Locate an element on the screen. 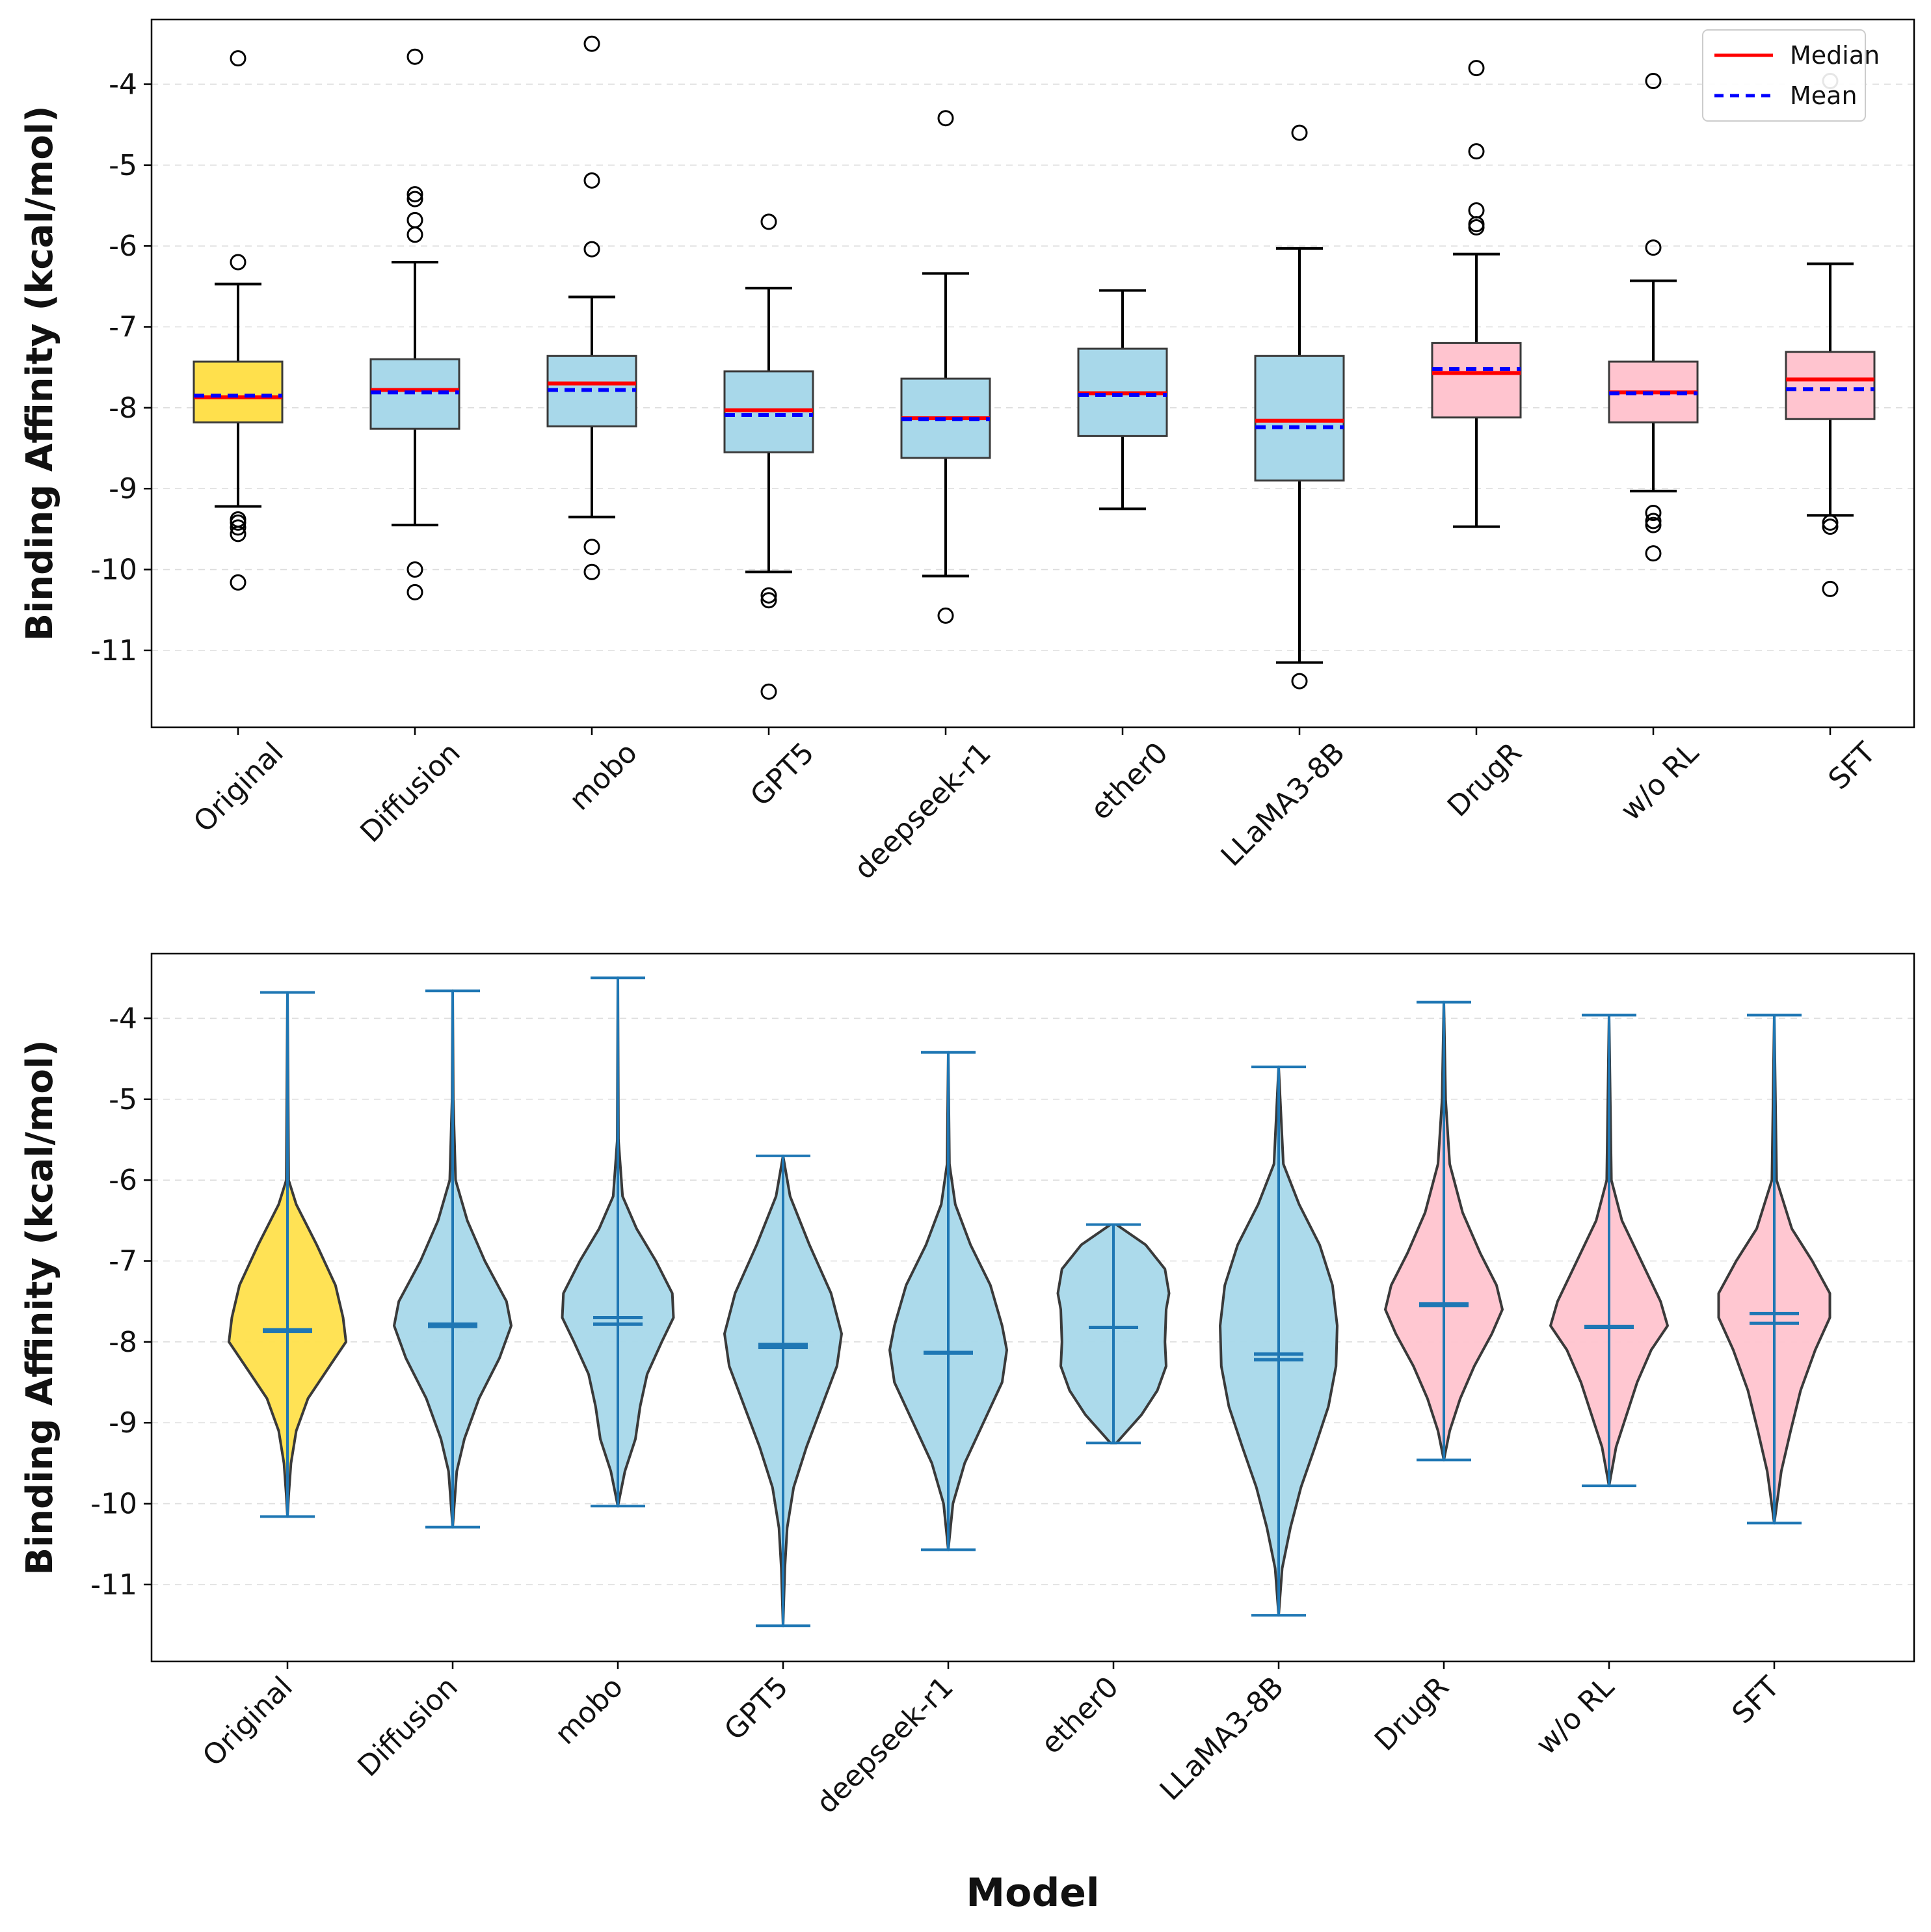 The height and width of the screenshot is (1932, 1931). violin-group-mobo is located at coordinates (618, 1242).